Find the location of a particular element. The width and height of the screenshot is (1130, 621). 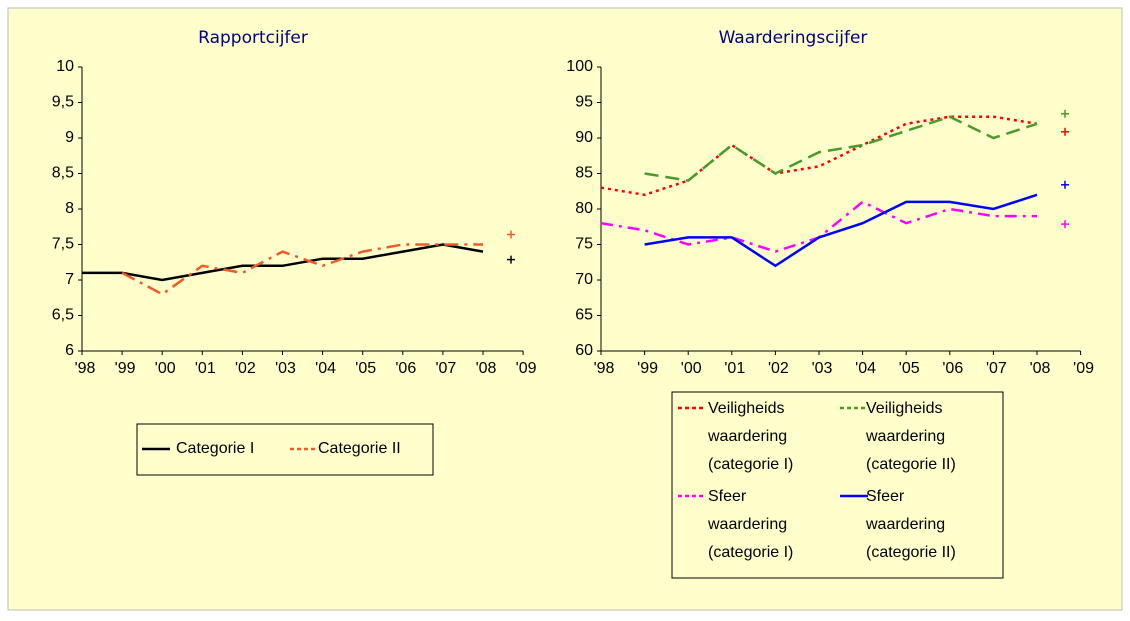

chart-title: Rapportcijfer is located at coordinates (253, 38).